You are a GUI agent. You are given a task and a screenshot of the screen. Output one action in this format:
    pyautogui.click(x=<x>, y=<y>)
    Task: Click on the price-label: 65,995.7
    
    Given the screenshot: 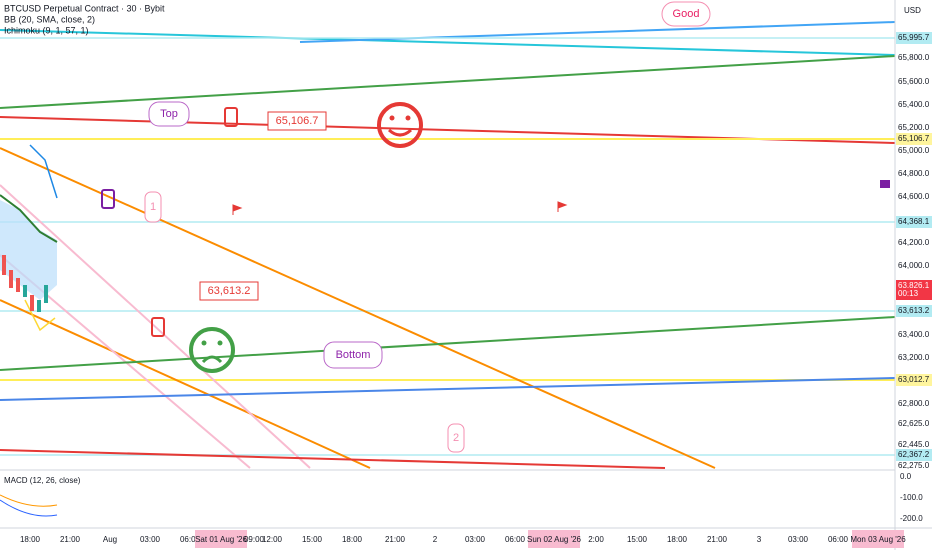 What is the action you would take?
    pyautogui.click(x=914, y=37)
    